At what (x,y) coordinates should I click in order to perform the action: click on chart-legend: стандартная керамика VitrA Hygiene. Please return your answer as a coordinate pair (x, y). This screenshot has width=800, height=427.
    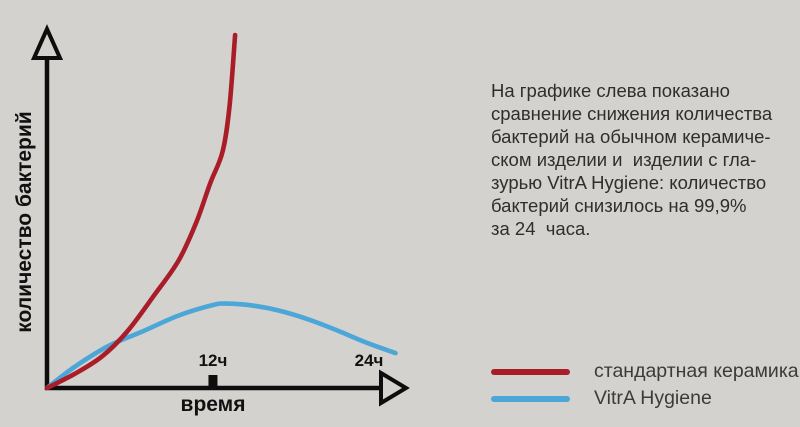
    Looking at the image, I should click on (645, 385).